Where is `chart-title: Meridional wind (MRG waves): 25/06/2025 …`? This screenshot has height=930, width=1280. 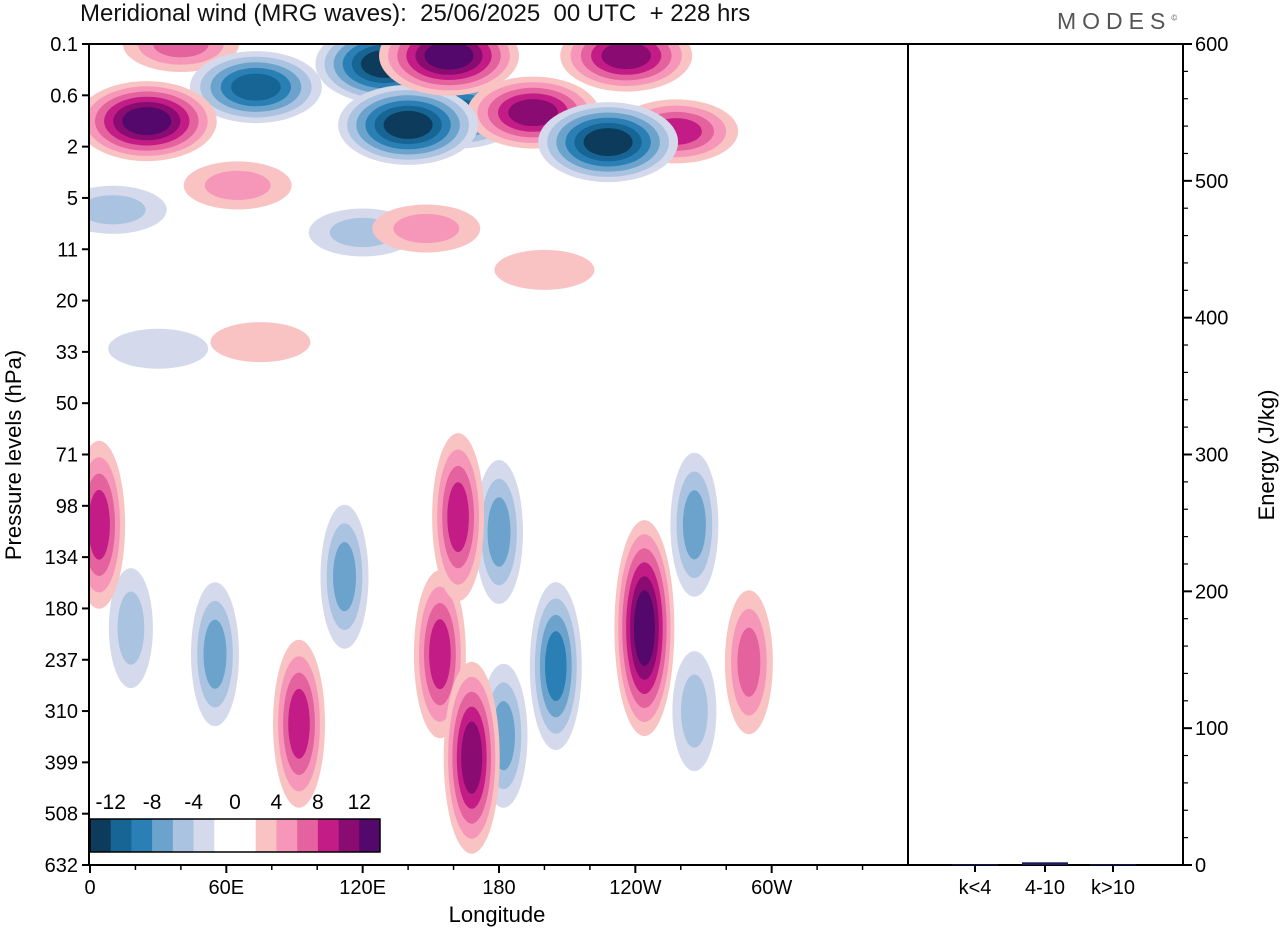
chart-title: Meridional wind (MRG waves): 25/06/2025 … is located at coordinates (415, 13).